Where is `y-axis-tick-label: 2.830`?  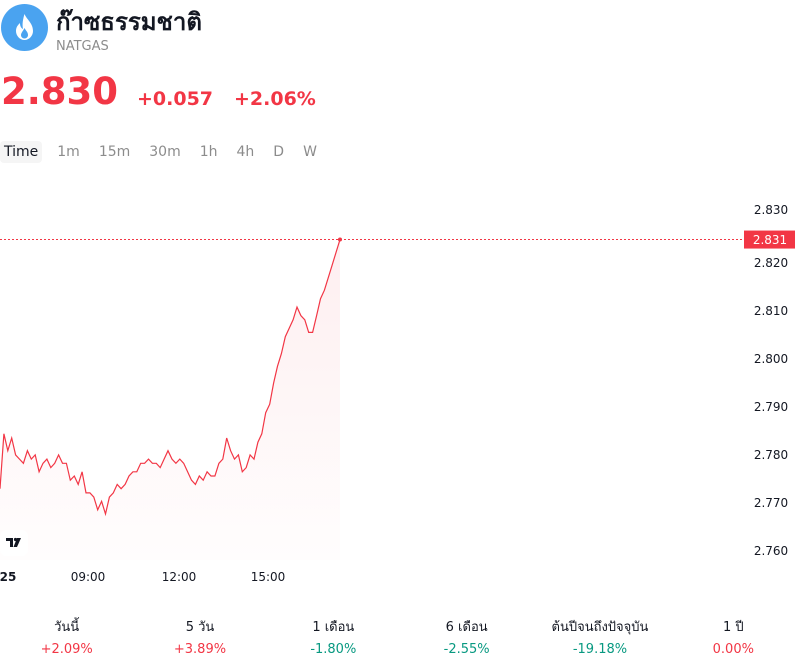 y-axis-tick-label: 2.830 is located at coordinates (771, 210).